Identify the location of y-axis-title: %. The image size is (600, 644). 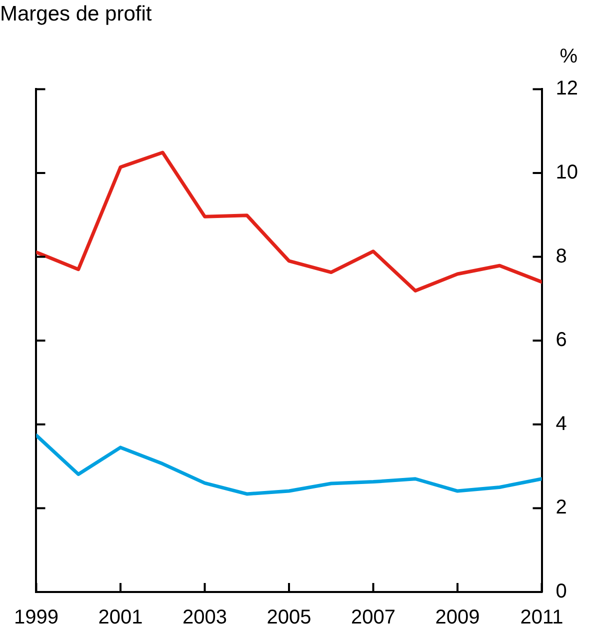
(569, 57).